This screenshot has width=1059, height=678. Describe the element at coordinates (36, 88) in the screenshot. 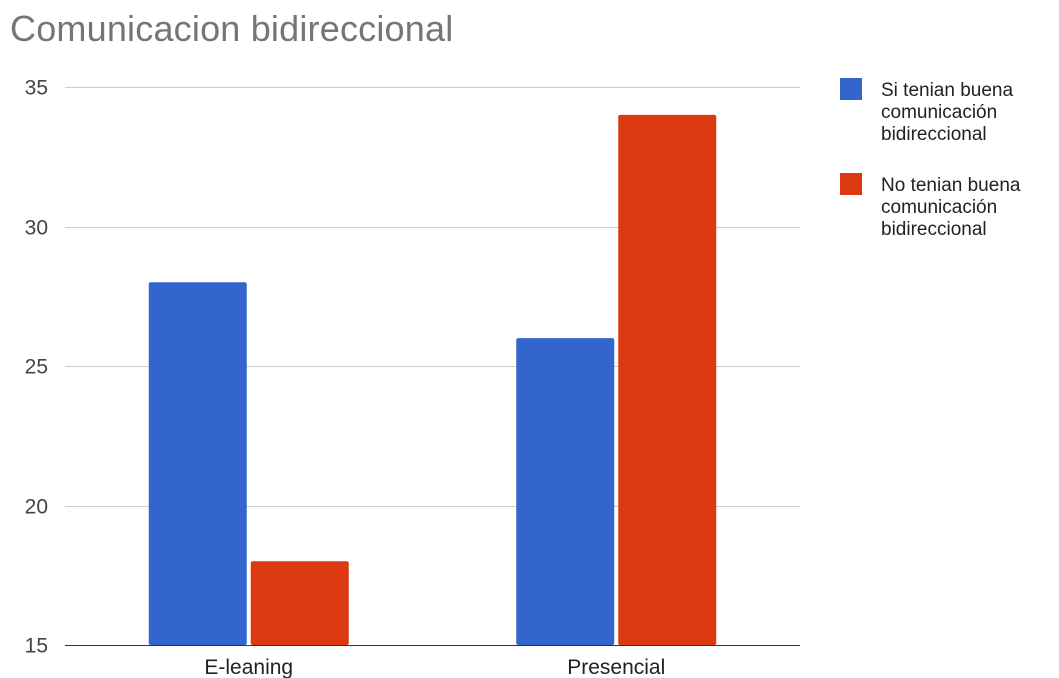

I see `y-tick-label: 35` at that location.